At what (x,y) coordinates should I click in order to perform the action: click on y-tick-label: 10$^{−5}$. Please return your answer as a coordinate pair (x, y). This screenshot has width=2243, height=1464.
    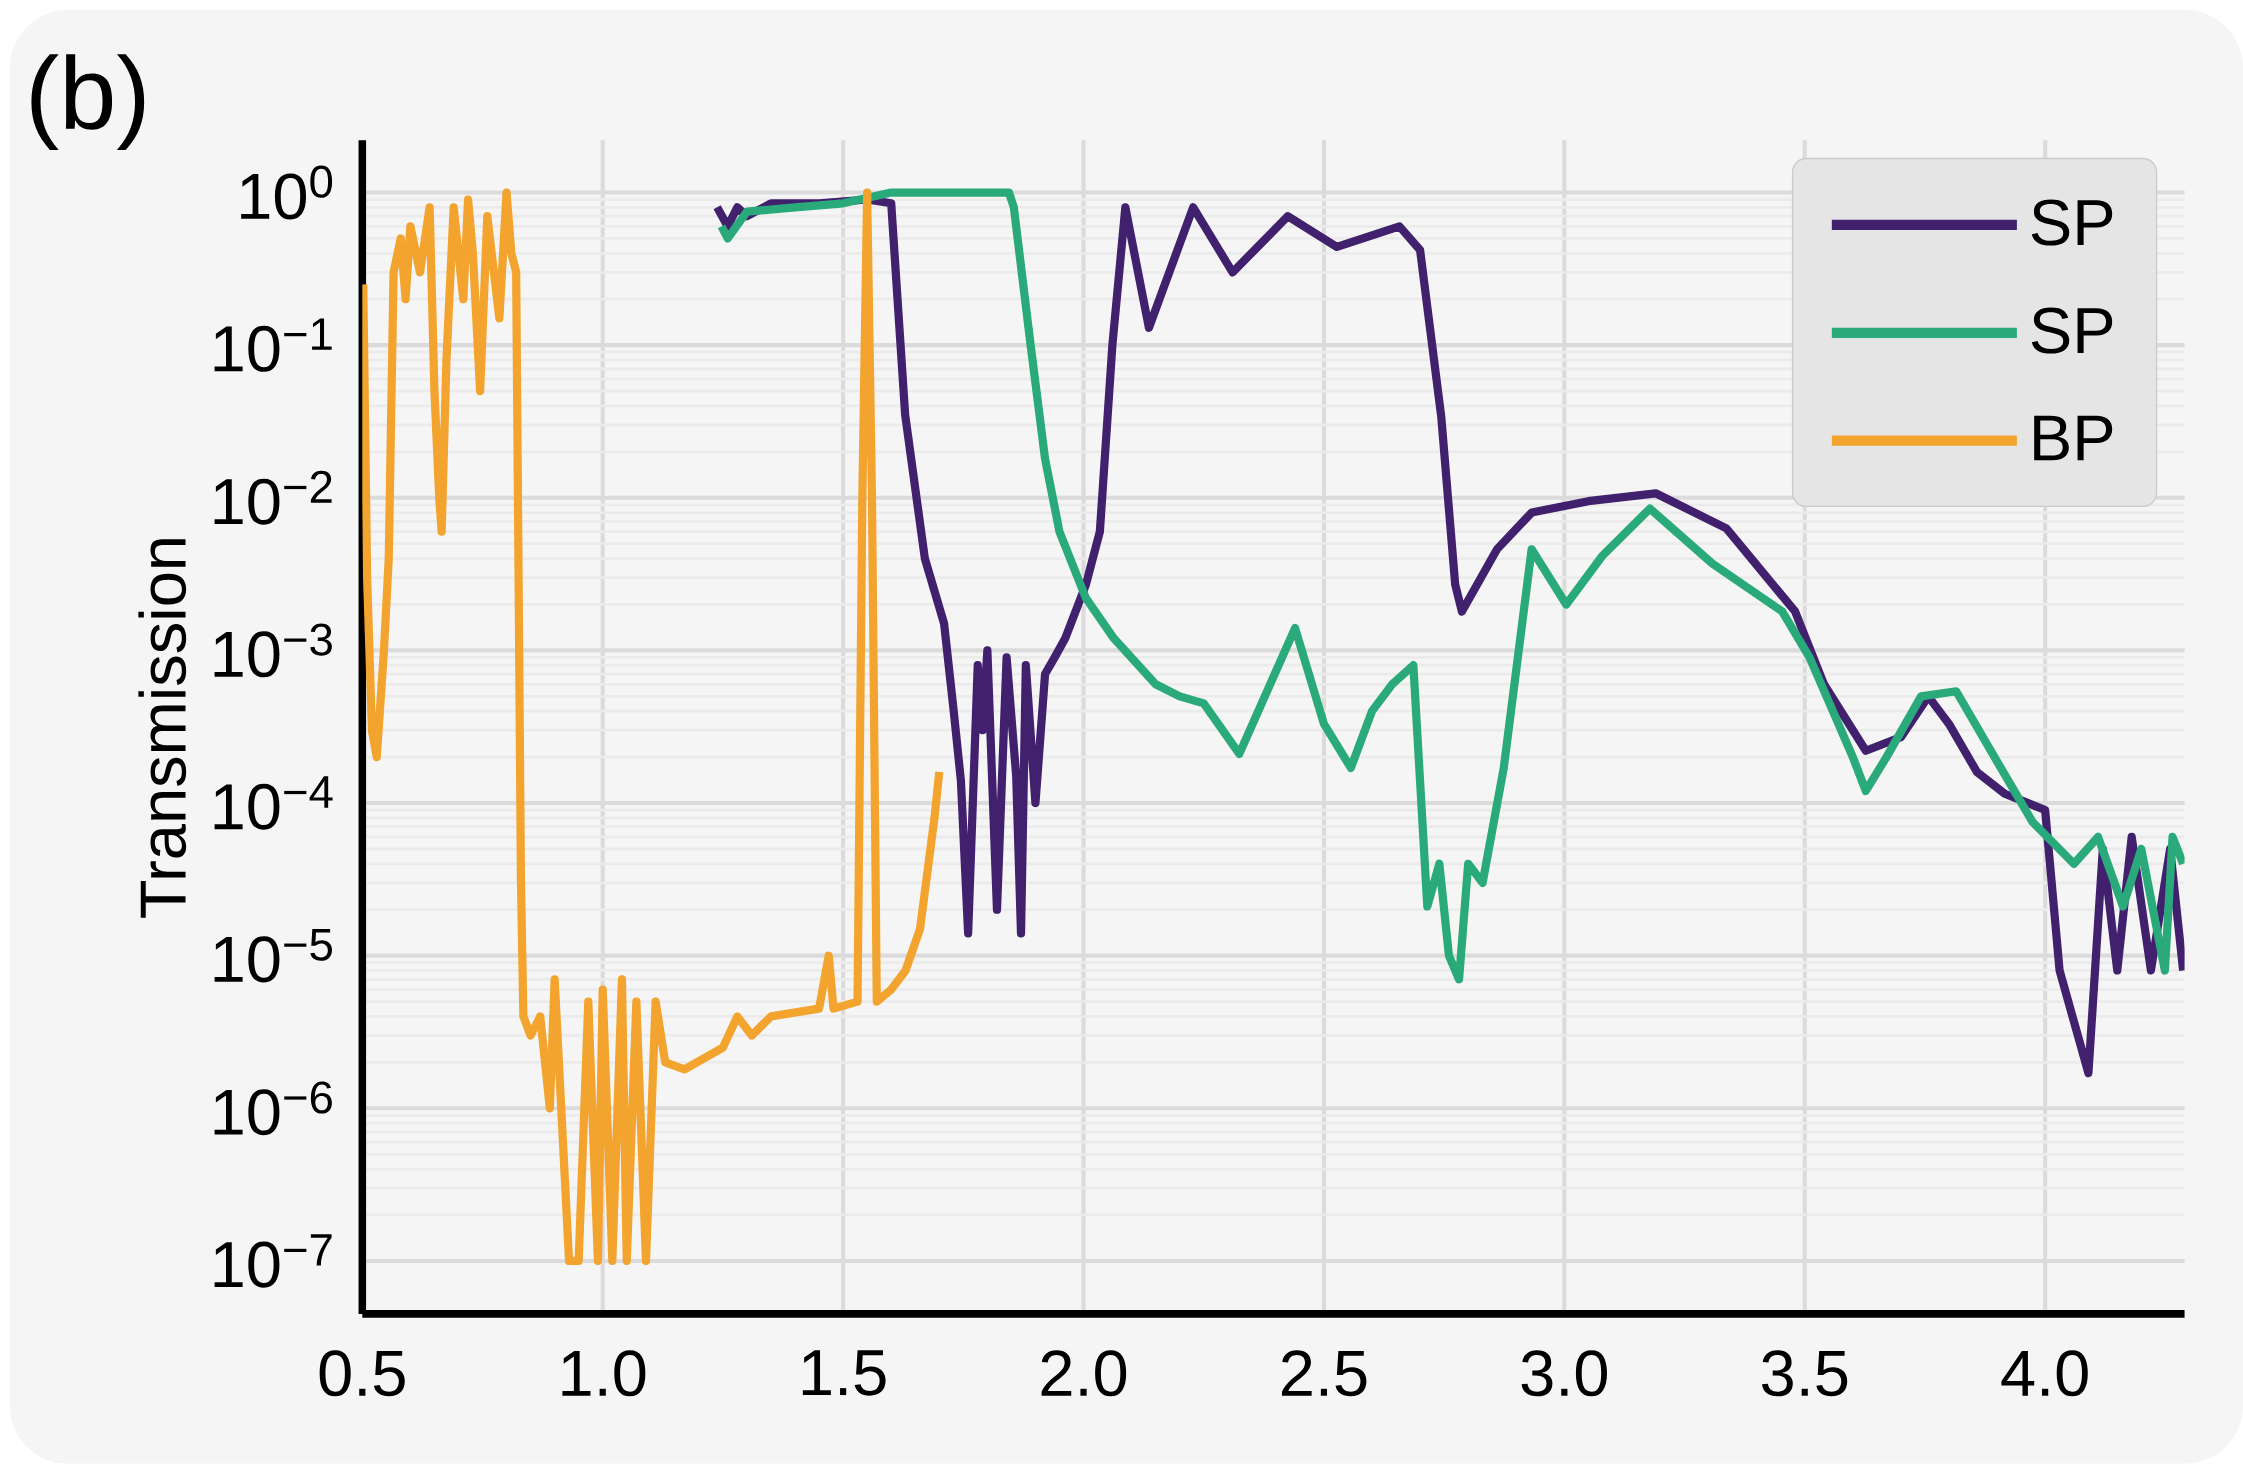
    Looking at the image, I should click on (273, 956).